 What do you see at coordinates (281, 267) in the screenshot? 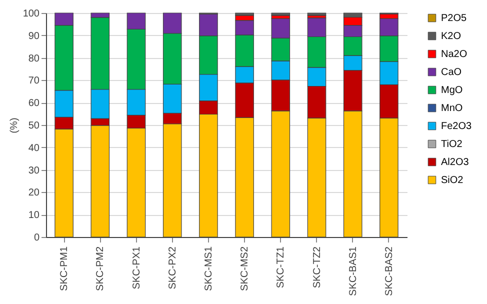
I see `x-tick-label: SKC-TZ1` at bounding box center [281, 267].